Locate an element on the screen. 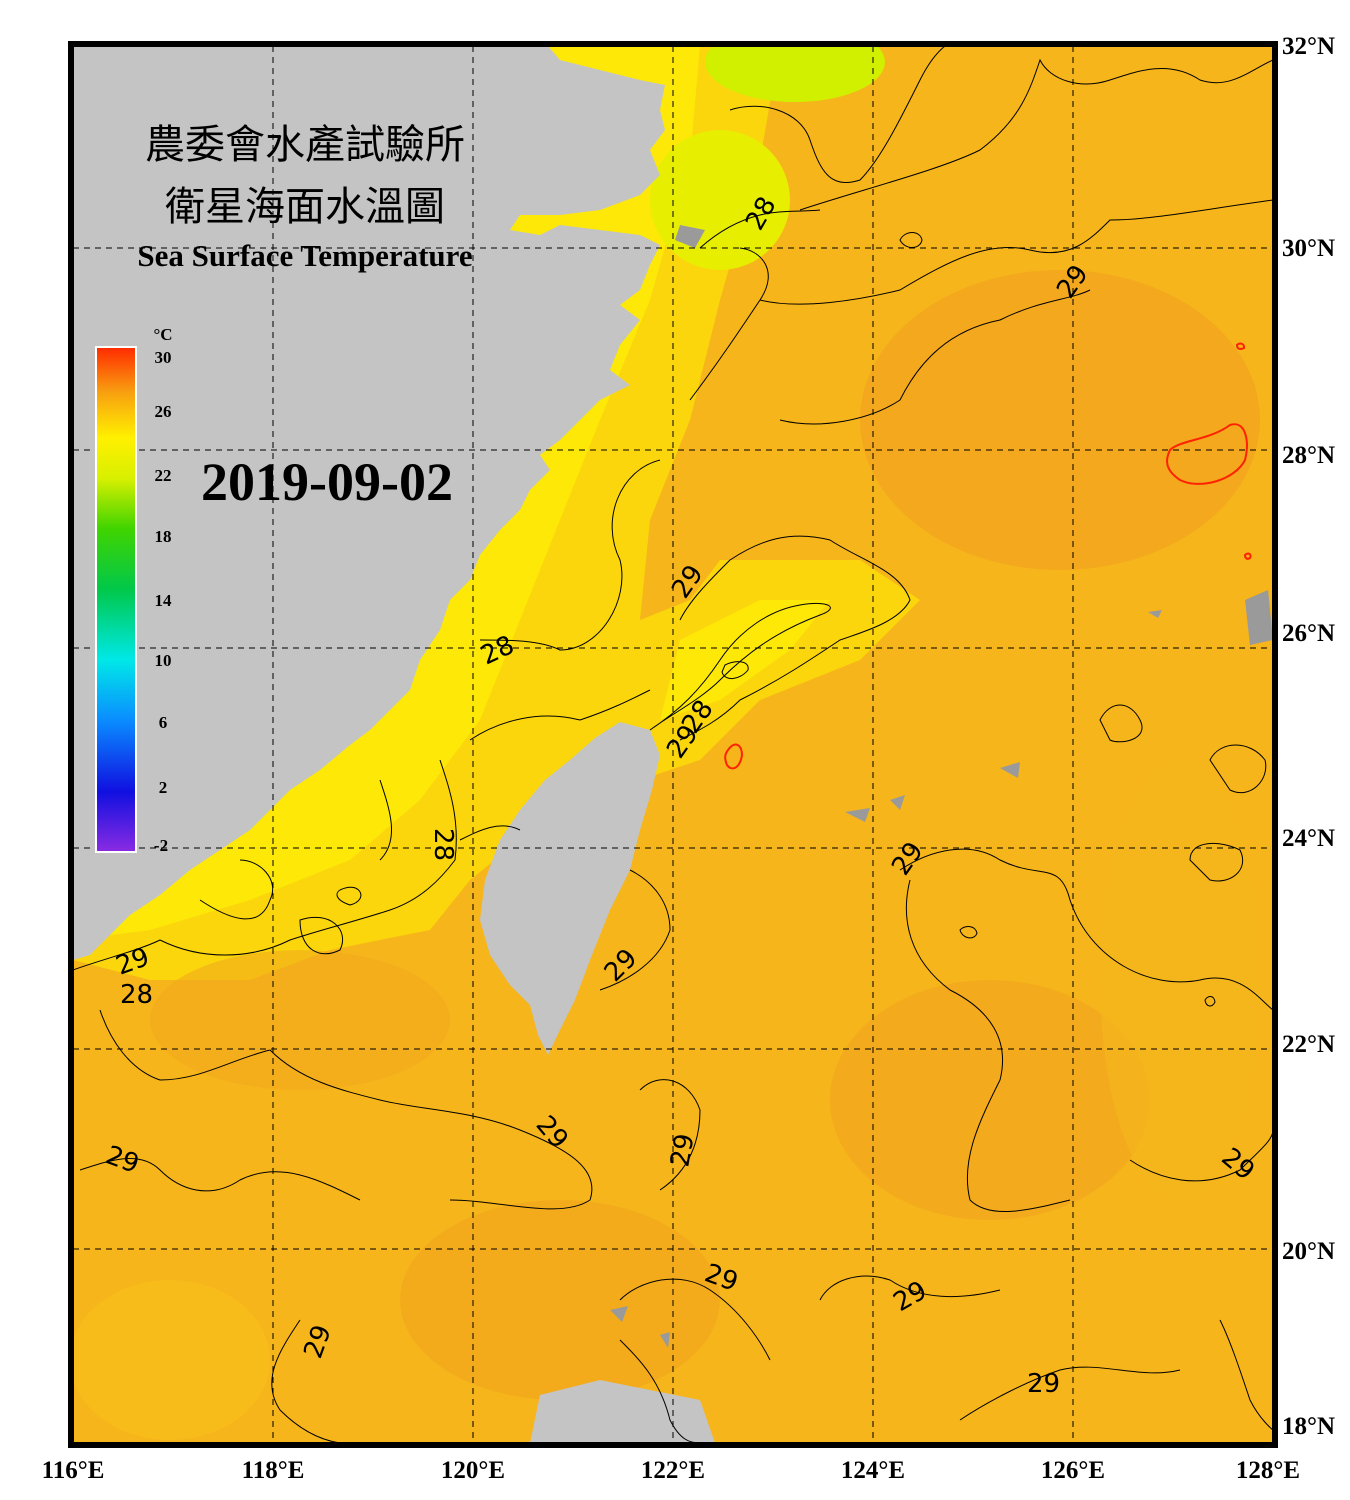  lat-label: 30°N is located at coordinates (1308, 248).